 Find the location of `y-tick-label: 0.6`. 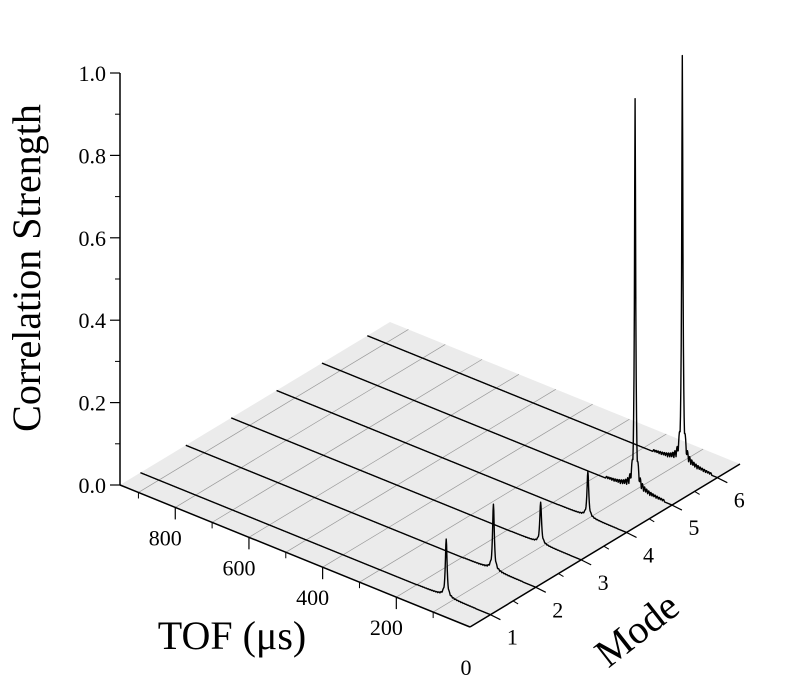

y-tick-label: 0.6 is located at coordinates (93, 238).